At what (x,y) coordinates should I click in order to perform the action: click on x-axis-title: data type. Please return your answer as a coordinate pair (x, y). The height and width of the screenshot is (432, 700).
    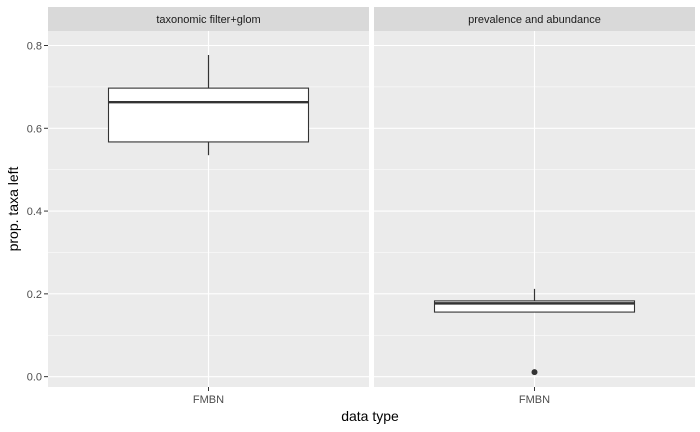
    Looking at the image, I should click on (370, 416).